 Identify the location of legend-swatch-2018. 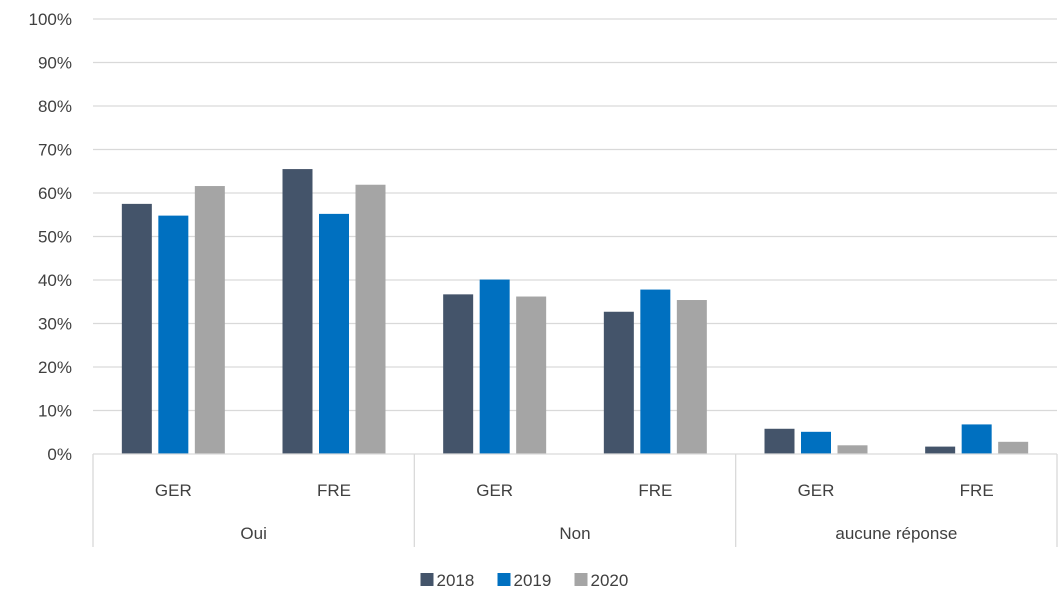
(427, 579).